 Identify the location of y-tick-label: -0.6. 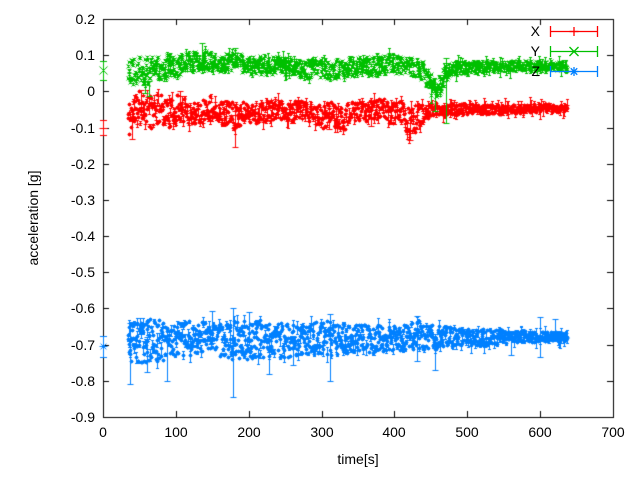
(82, 308).